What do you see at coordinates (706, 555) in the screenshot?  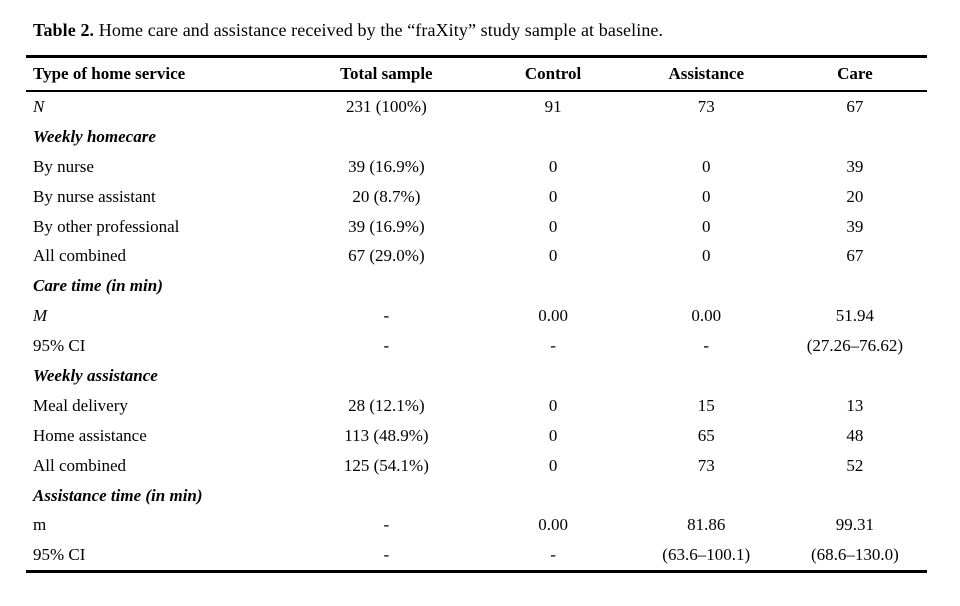 I see `table-cell: (63.6–100.1)` at bounding box center [706, 555].